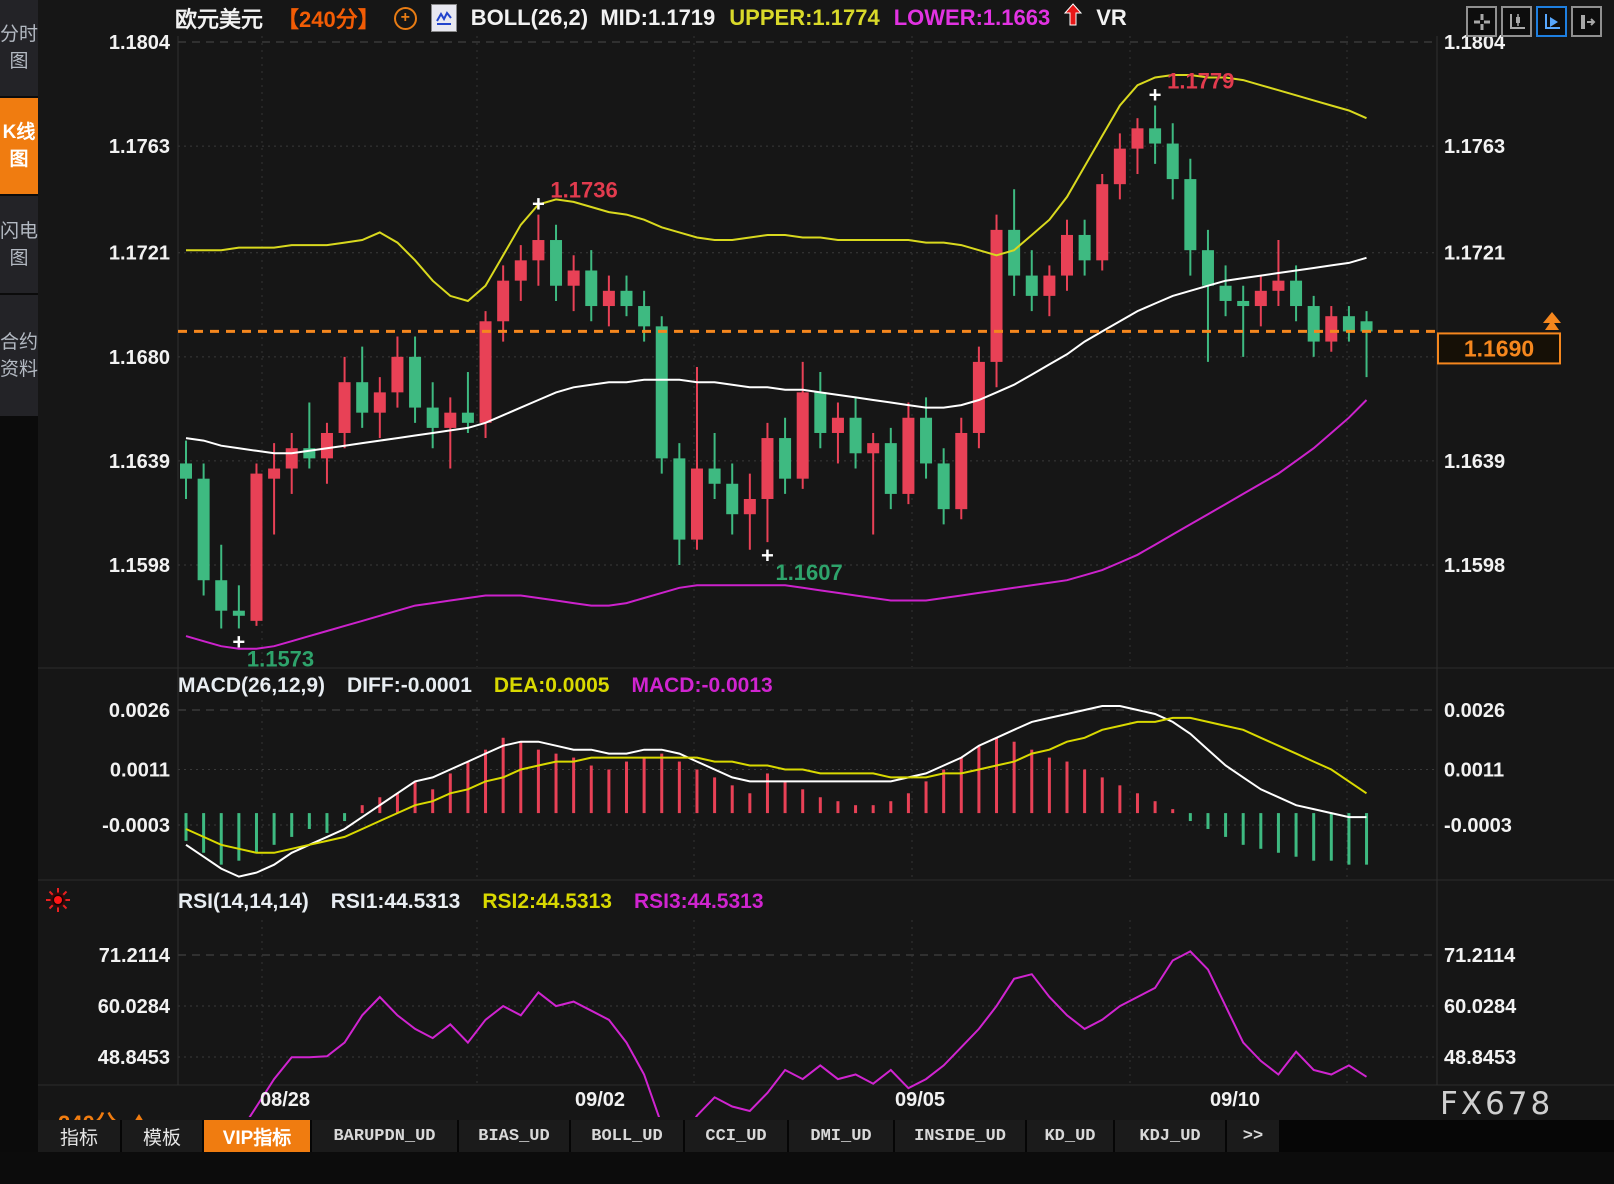 Image resolution: width=1614 pixels, height=1184 pixels. Describe the element at coordinates (443, 18) in the screenshot. I see `mini-chart-icon` at that location.